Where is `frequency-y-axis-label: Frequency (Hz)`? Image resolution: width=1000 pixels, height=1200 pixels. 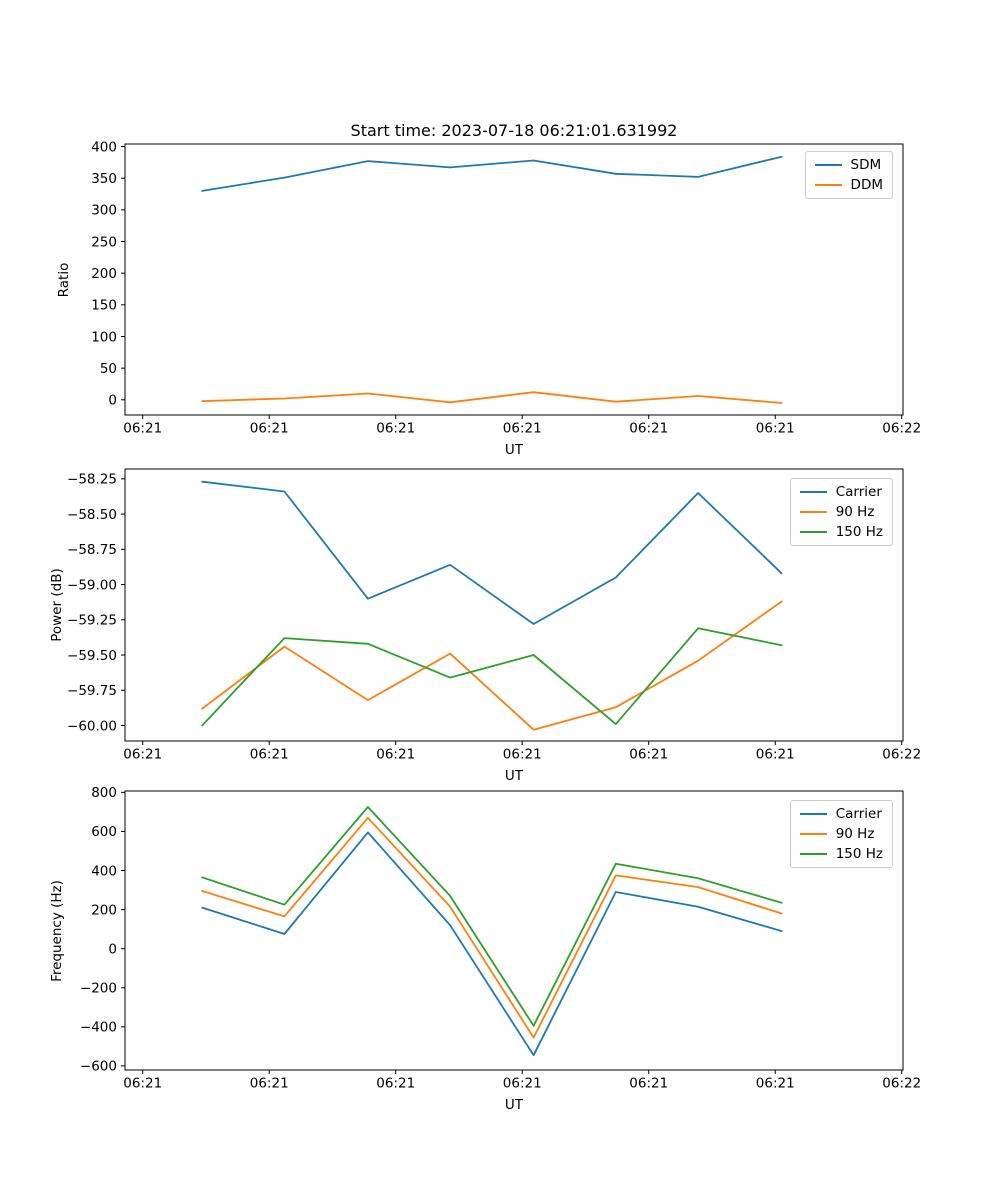
frequency-y-axis-label: Frequency (Hz) is located at coordinates (57, 931).